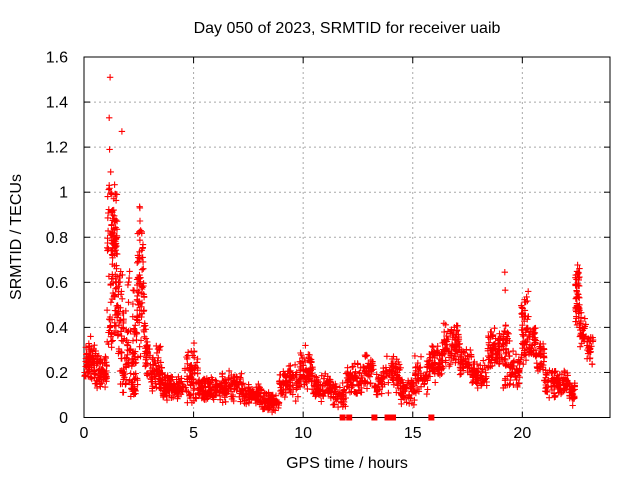  Describe the element at coordinates (57, 148) in the screenshot. I see `svg-text: 1.2` at that location.